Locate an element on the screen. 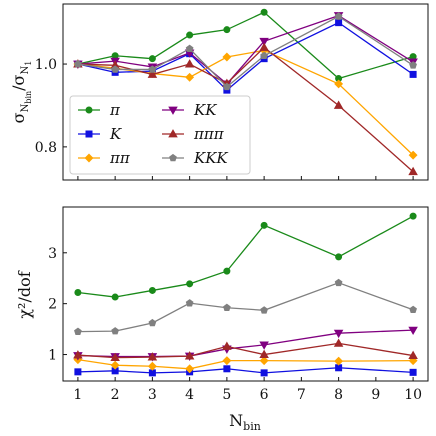 This screenshot has height=436, width=436. top-series-kk is located at coordinates (245, 50).